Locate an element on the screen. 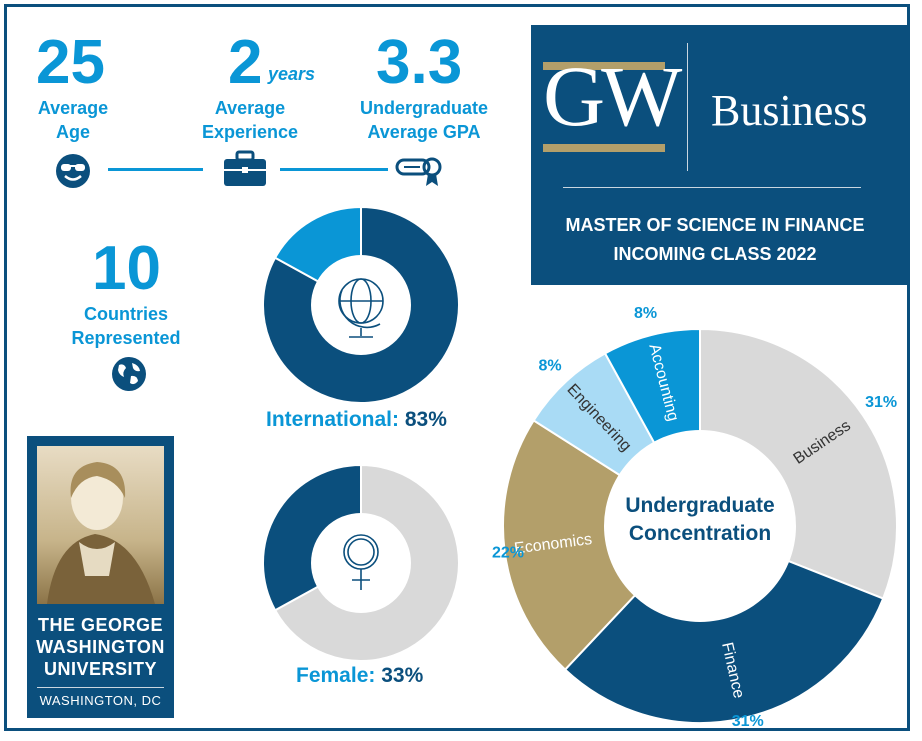  slice-value-engineering: 8% is located at coordinates (550, 366).